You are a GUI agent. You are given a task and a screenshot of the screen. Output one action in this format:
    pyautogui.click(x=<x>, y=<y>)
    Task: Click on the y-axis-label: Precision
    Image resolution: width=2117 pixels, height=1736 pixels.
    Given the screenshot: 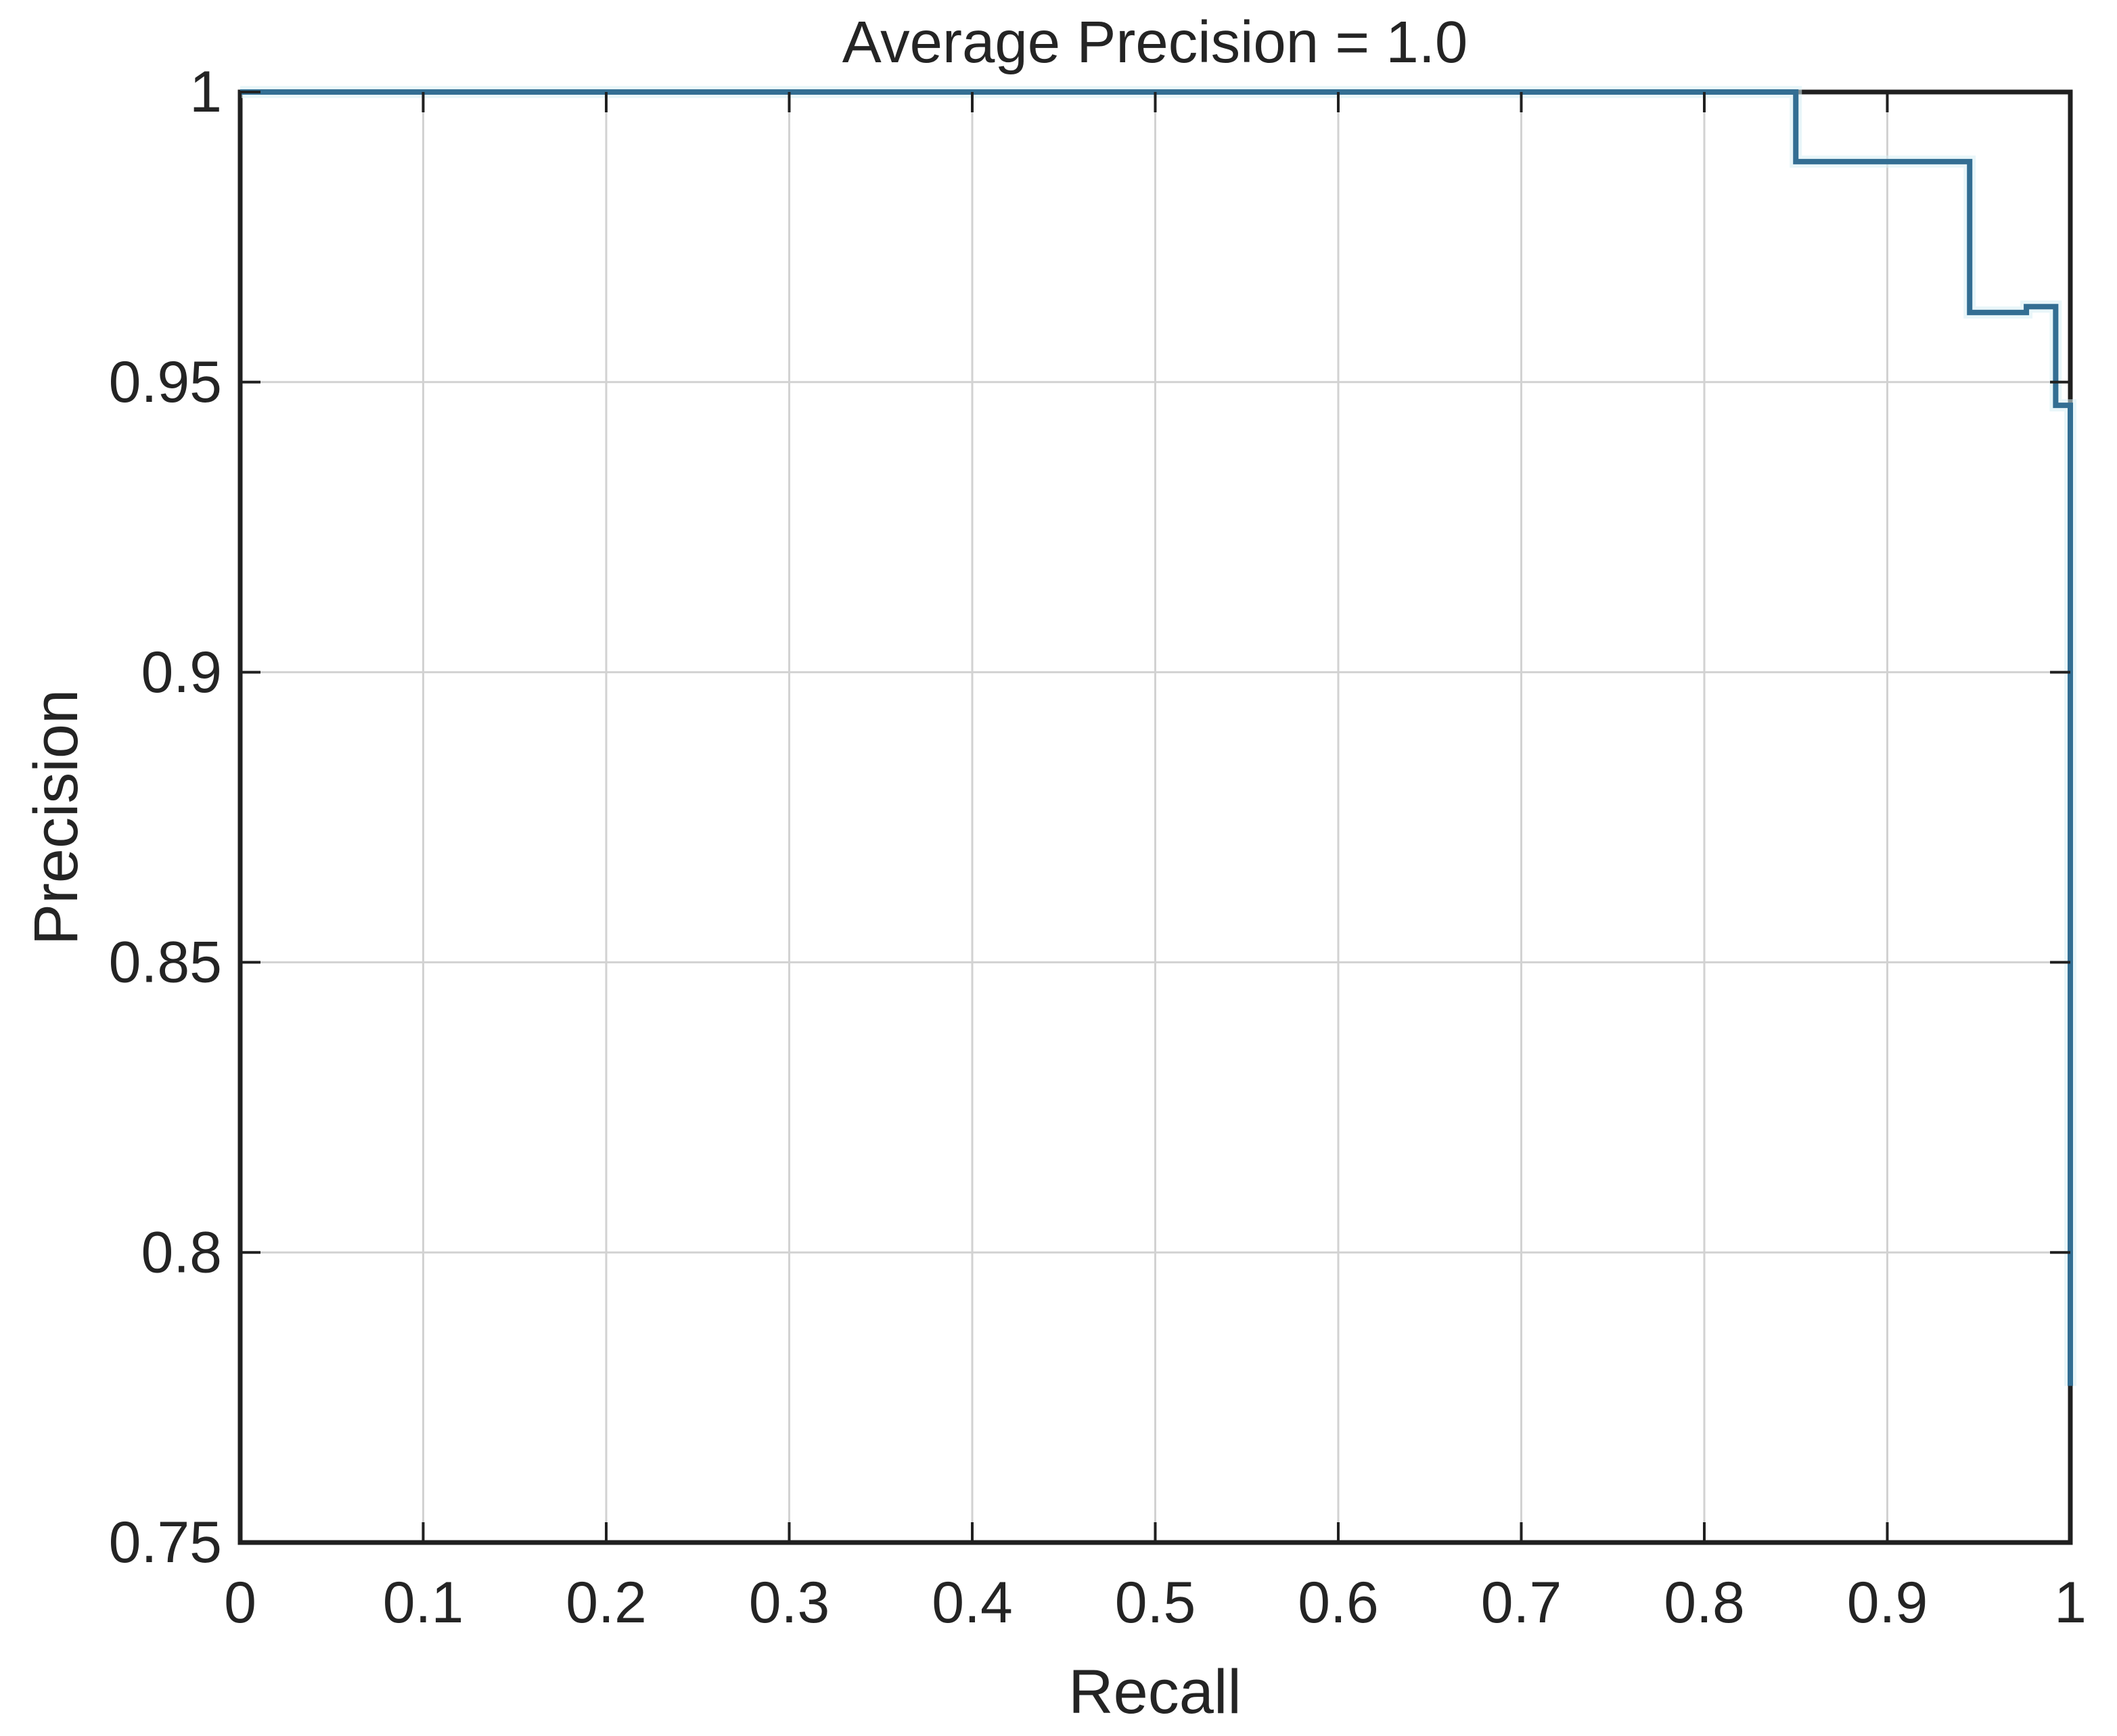 What is the action you would take?
    pyautogui.click(x=57, y=817)
    